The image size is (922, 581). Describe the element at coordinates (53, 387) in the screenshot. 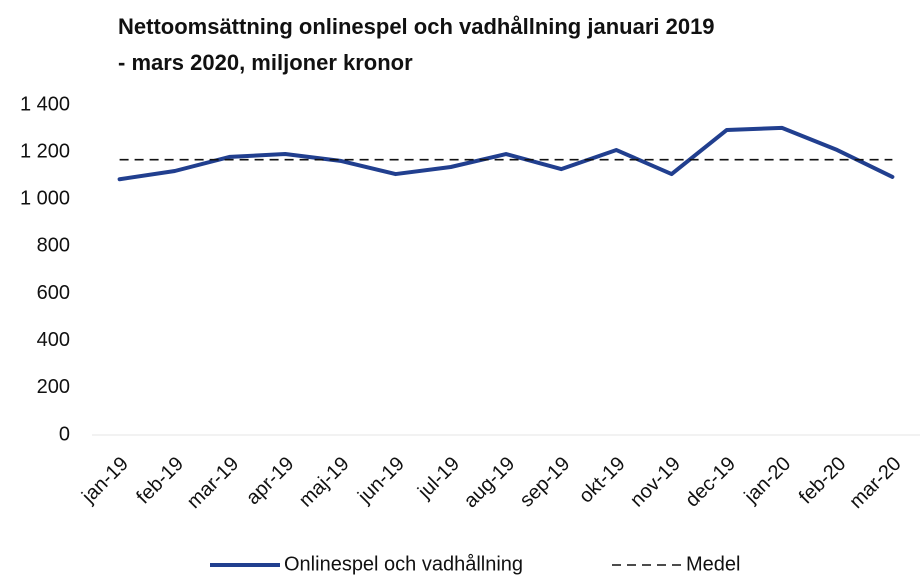

I see `y-tick-label: 200` at that location.